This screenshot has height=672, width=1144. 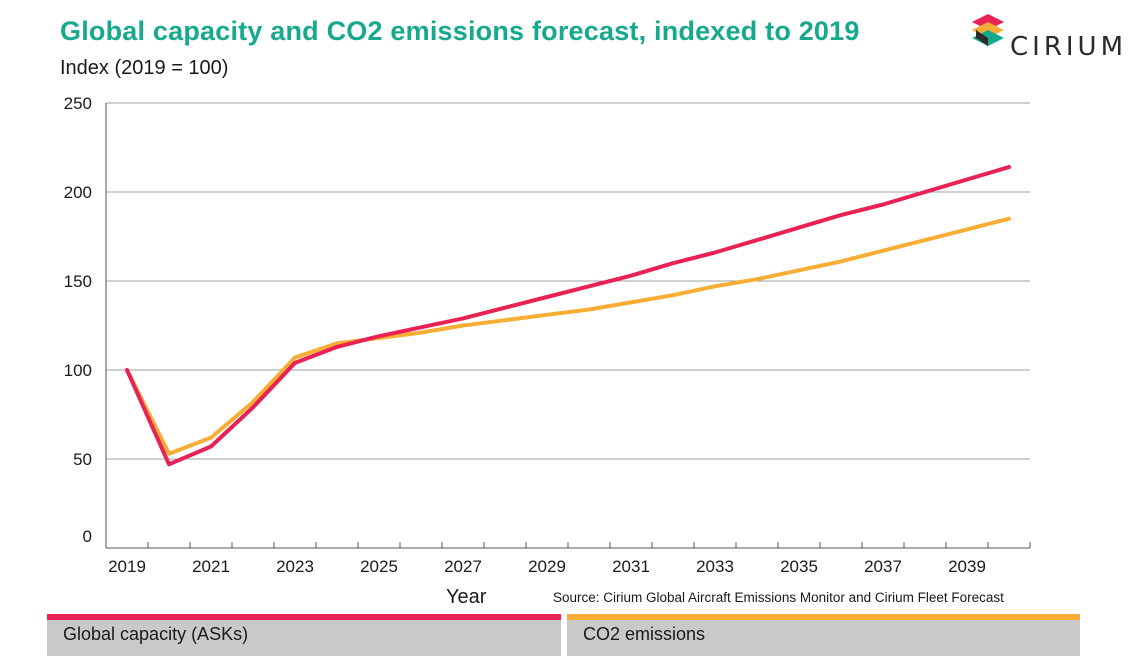 I want to click on x-tick-label: 2031, so click(x=631, y=566).